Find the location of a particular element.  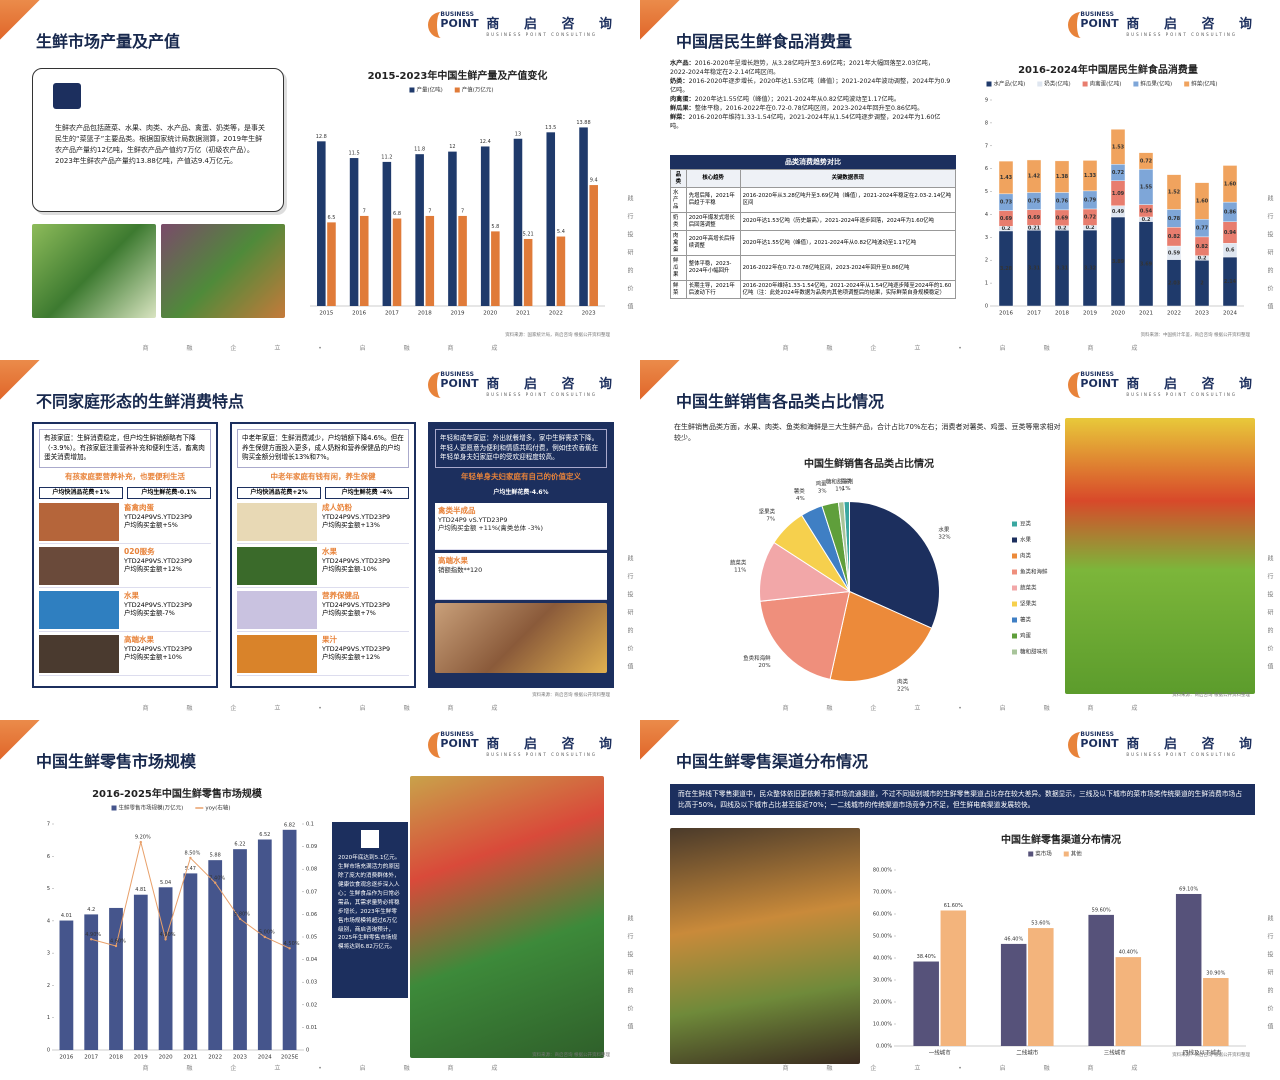

tags: 户均快消品花费+2% 户均生鲜花费 -4% is located at coordinates (323, 493).